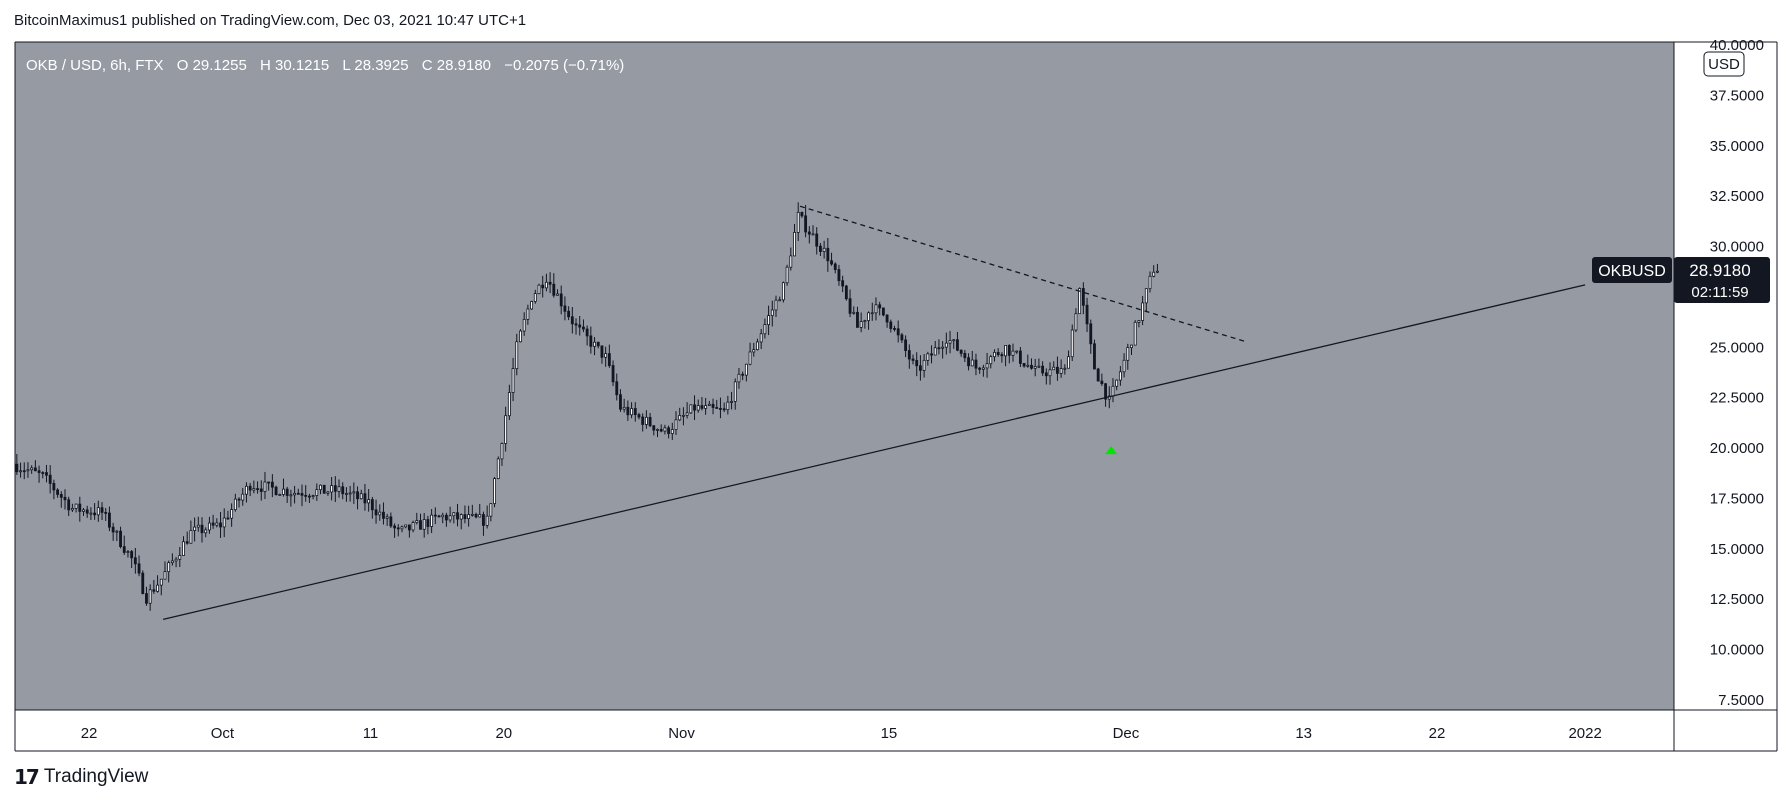 The image size is (1791, 805). Describe the element at coordinates (1725, 376) in the screenshot. I see `price-axis` at that location.